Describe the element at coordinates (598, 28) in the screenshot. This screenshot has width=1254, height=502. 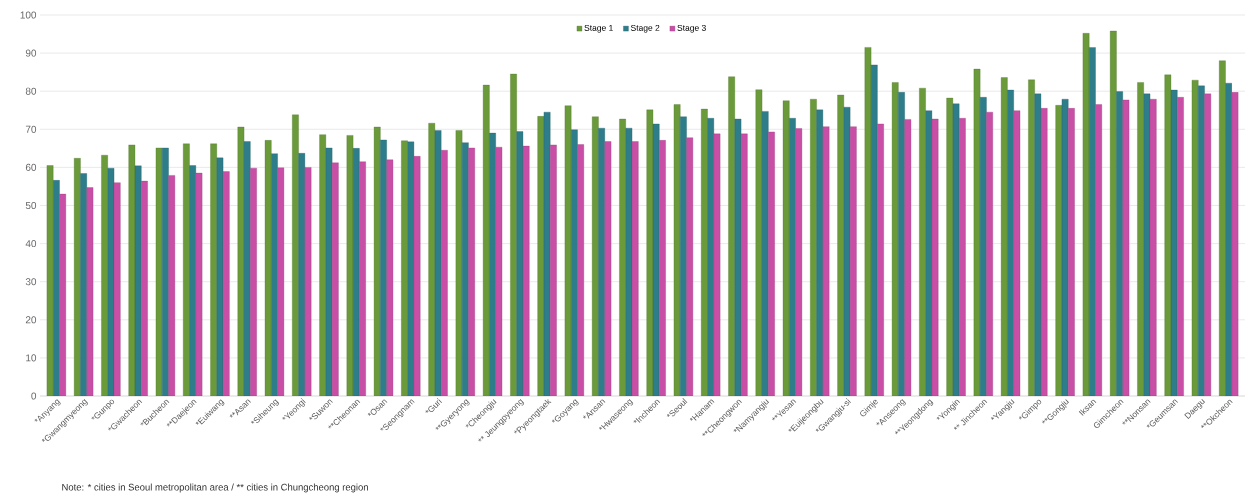
I see `legend-label: Stage 1` at that location.